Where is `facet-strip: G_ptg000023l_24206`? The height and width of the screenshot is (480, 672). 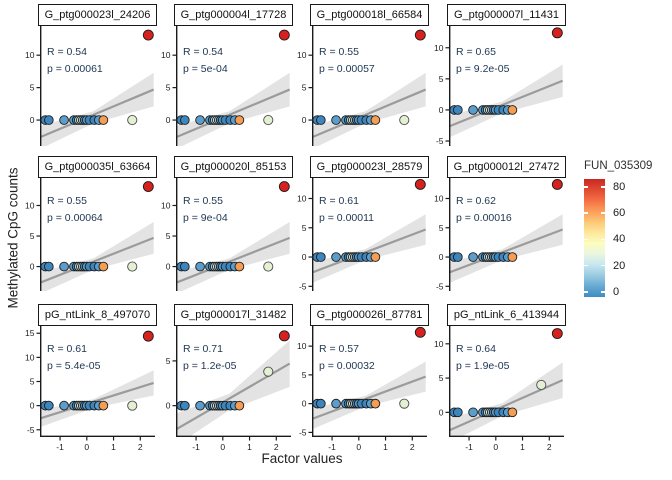 facet-strip: G_ptg000023l_24206 is located at coordinates (97, 15).